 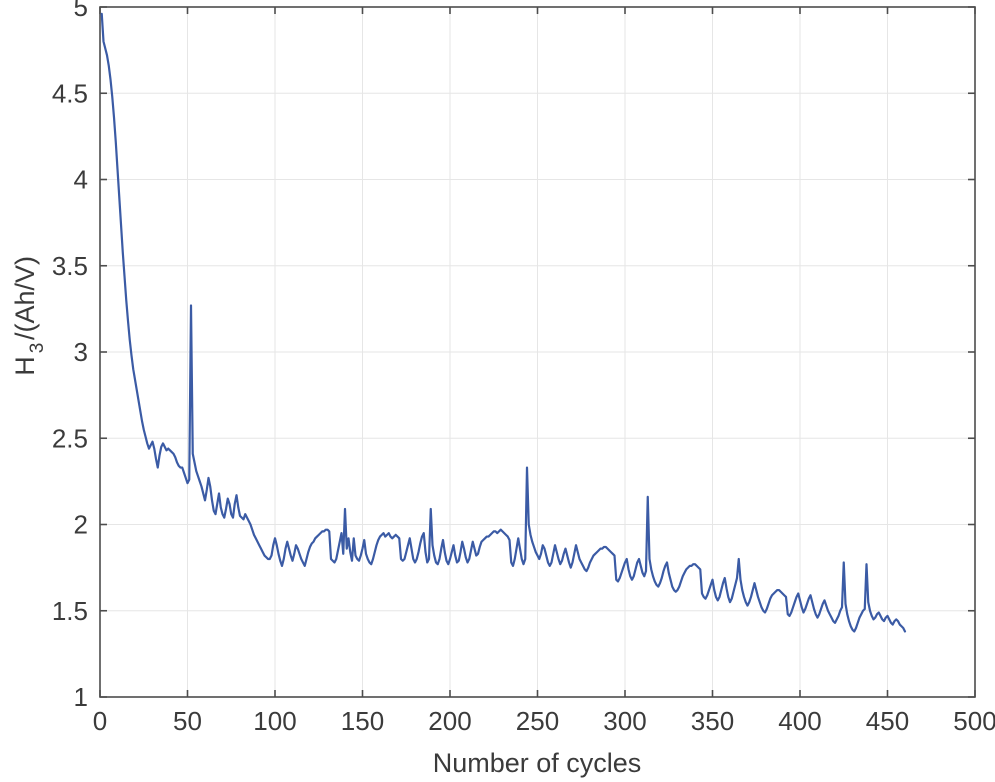 I want to click on x-tick-label: 400, so click(x=799, y=721).